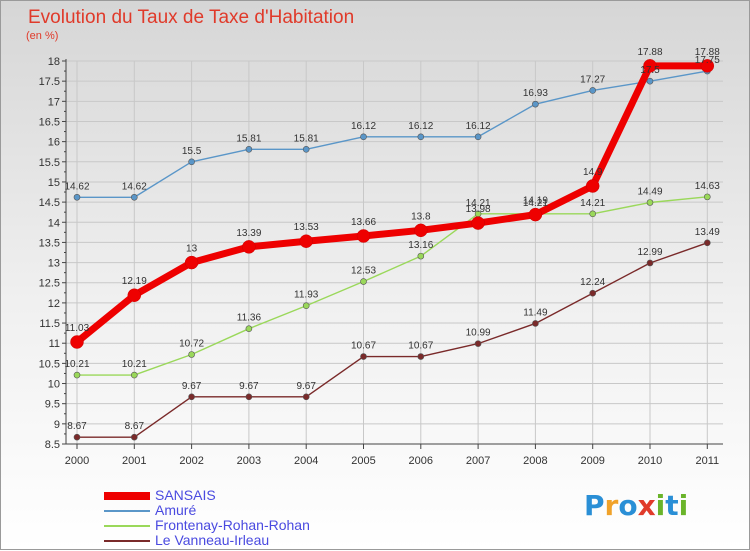  What do you see at coordinates (54, 62) in the screenshot?
I see `y-tick-label: 18` at bounding box center [54, 62].